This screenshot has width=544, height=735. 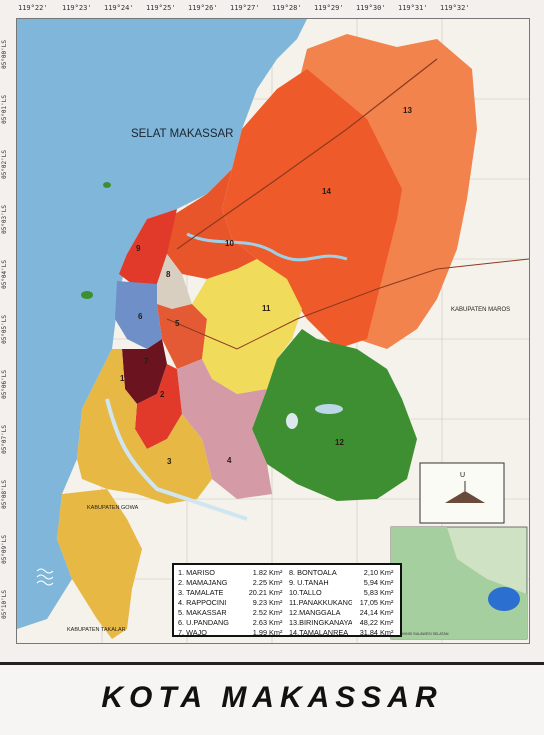 What do you see at coordinates (368, 632) in the screenshot?
I see `legend-area: 31,84` at bounding box center [368, 632].